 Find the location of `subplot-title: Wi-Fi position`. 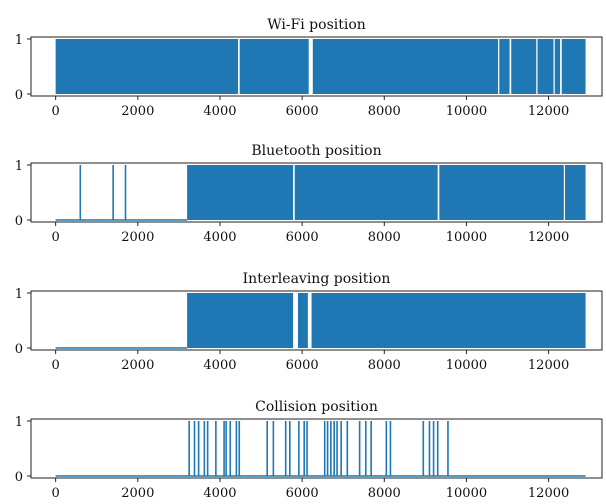

subplot-title: Wi-Fi position is located at coordinates (316, 25).